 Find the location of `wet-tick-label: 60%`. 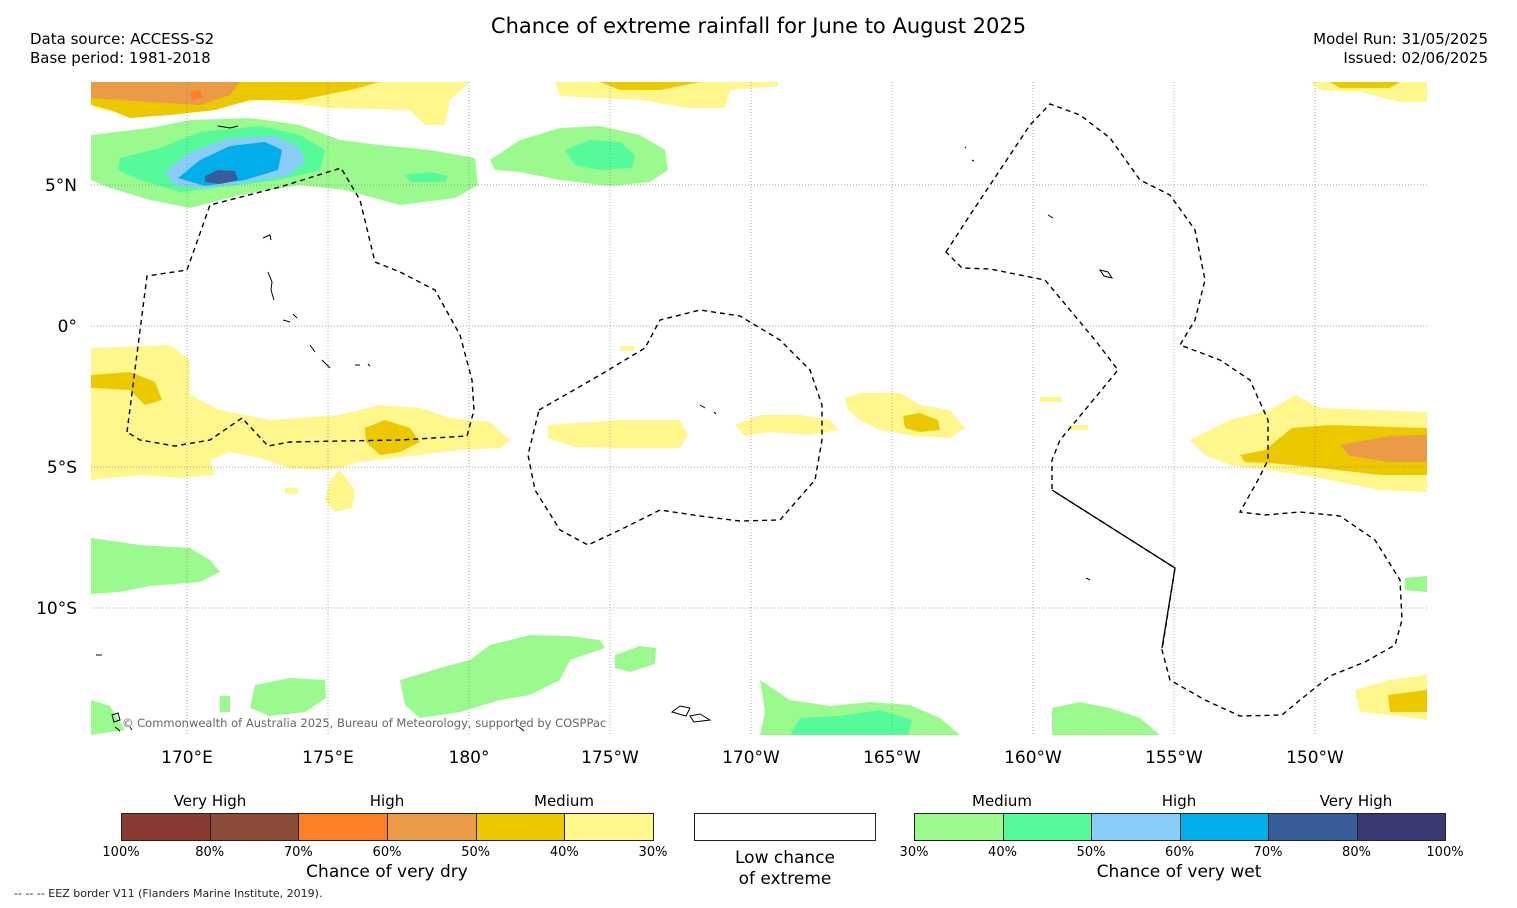

wet-tick-label: 60% is located at coordinates (1179, 852).